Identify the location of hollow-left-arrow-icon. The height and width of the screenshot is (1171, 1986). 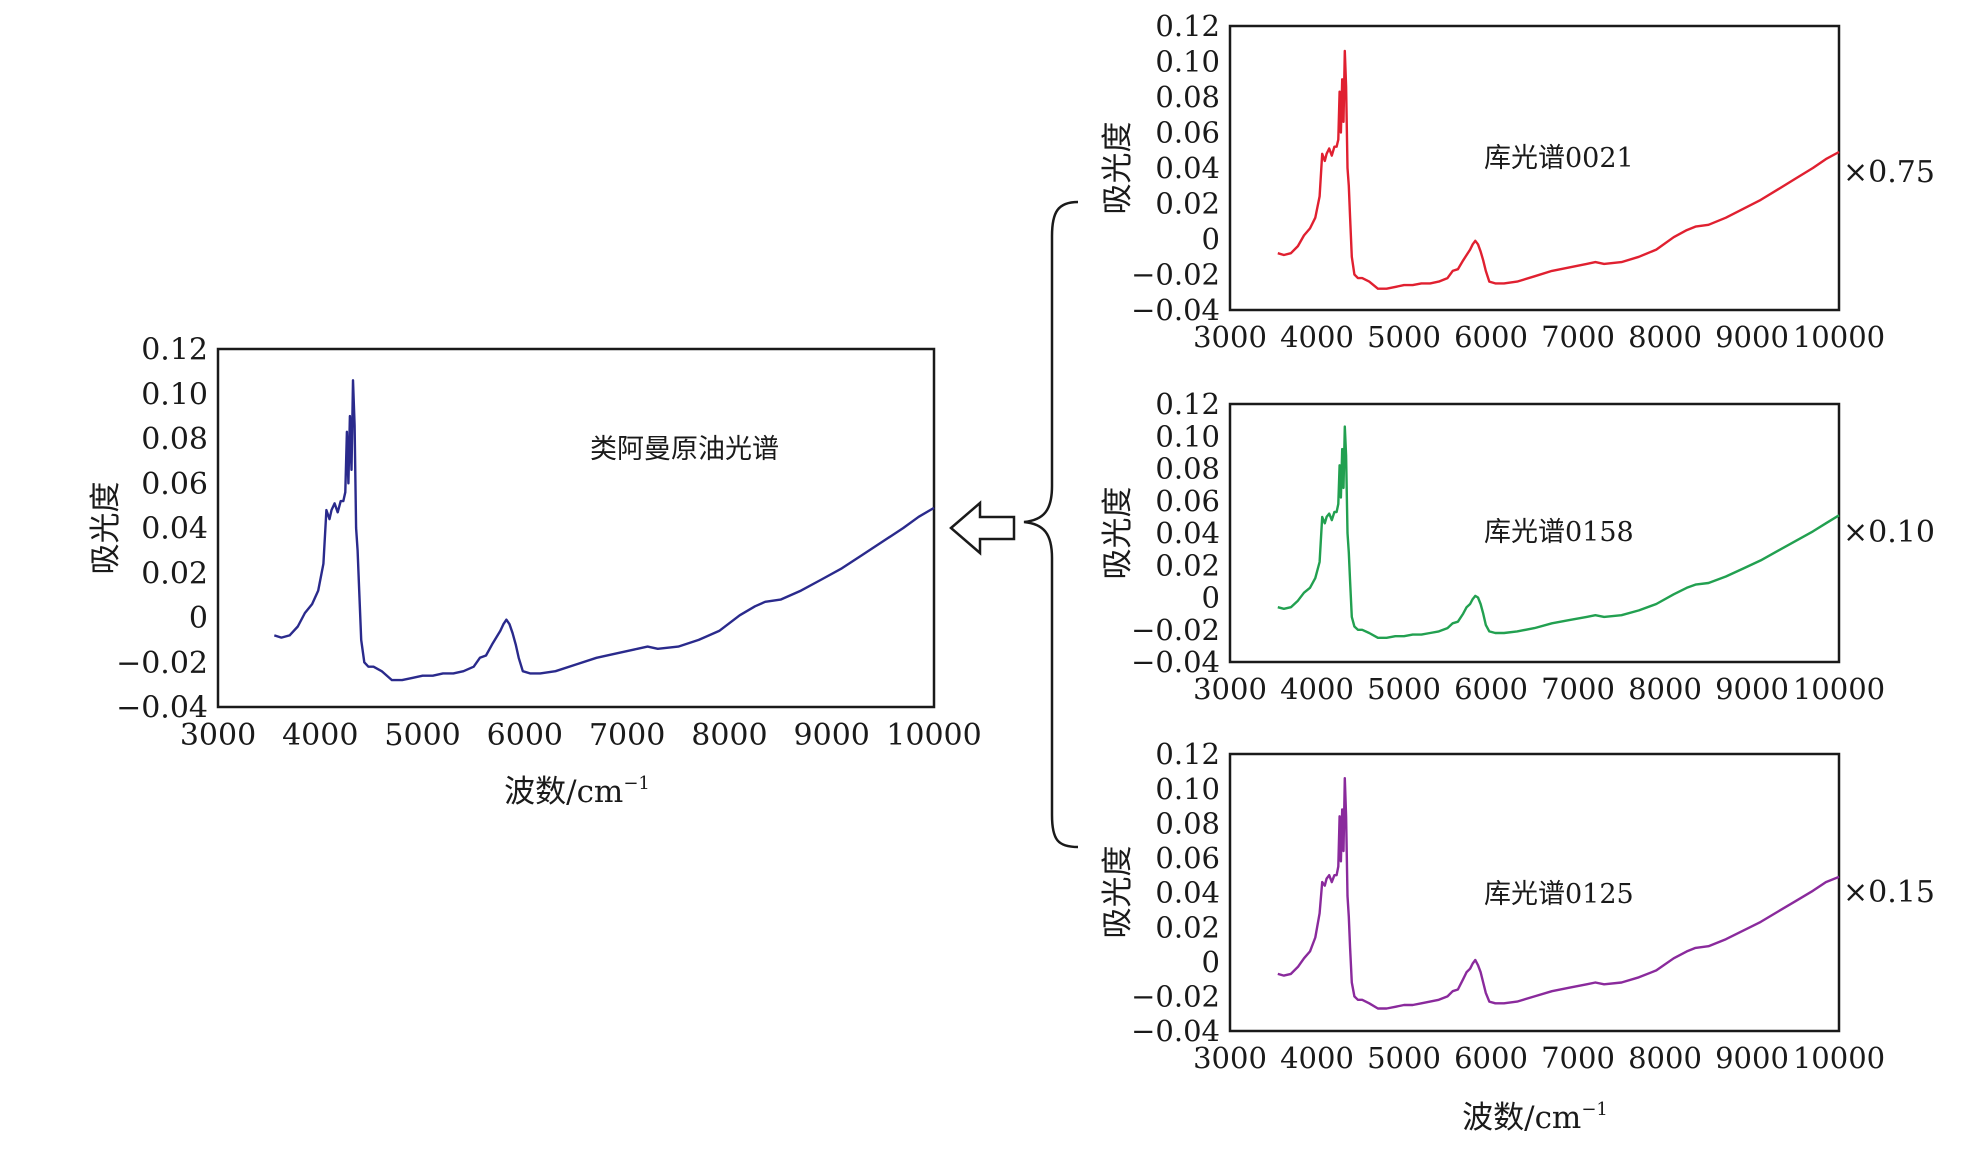
(982, 528).